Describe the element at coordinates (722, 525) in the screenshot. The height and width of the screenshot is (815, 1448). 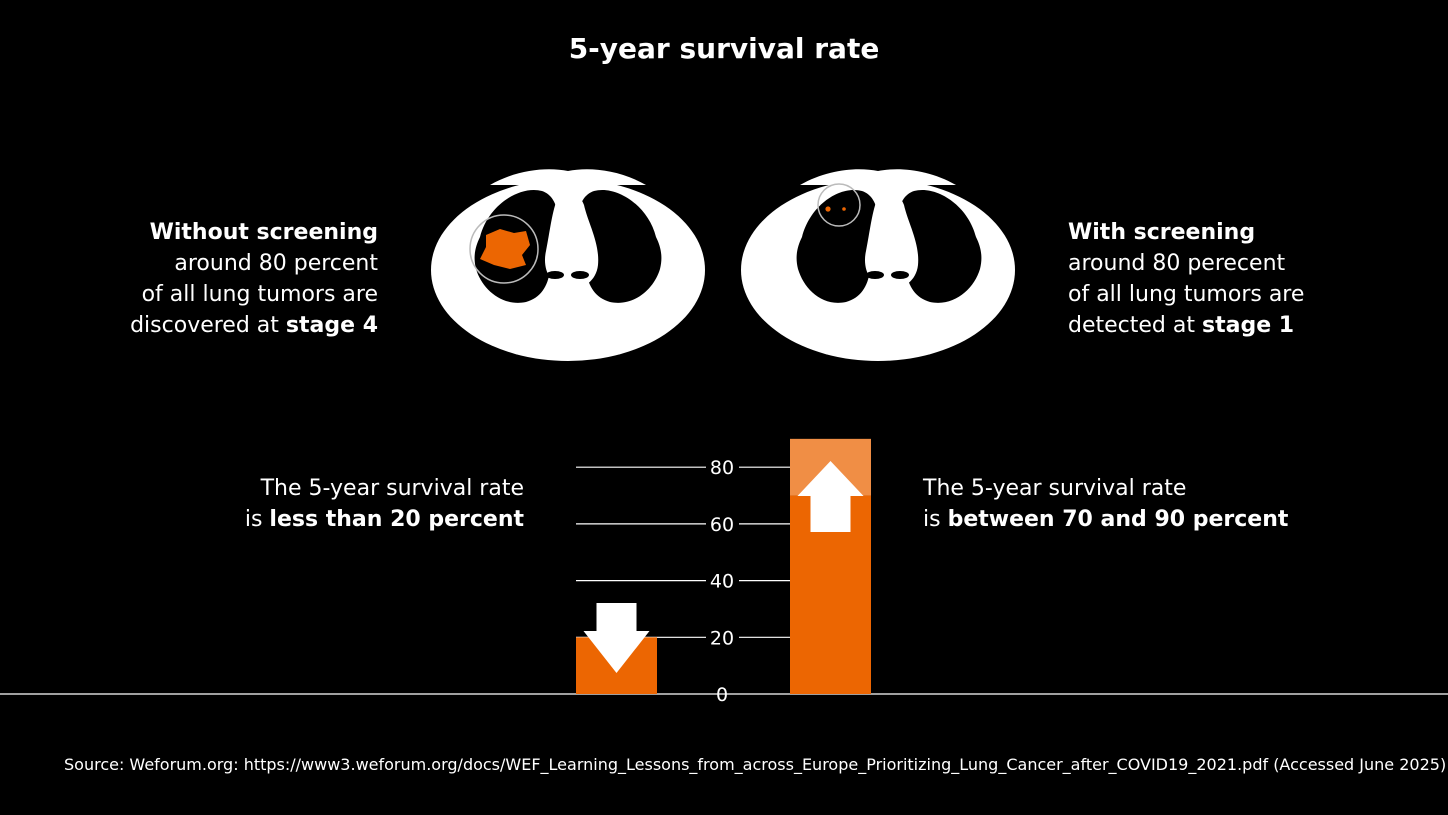
I see `y-tick-label-60: 60` at that location.